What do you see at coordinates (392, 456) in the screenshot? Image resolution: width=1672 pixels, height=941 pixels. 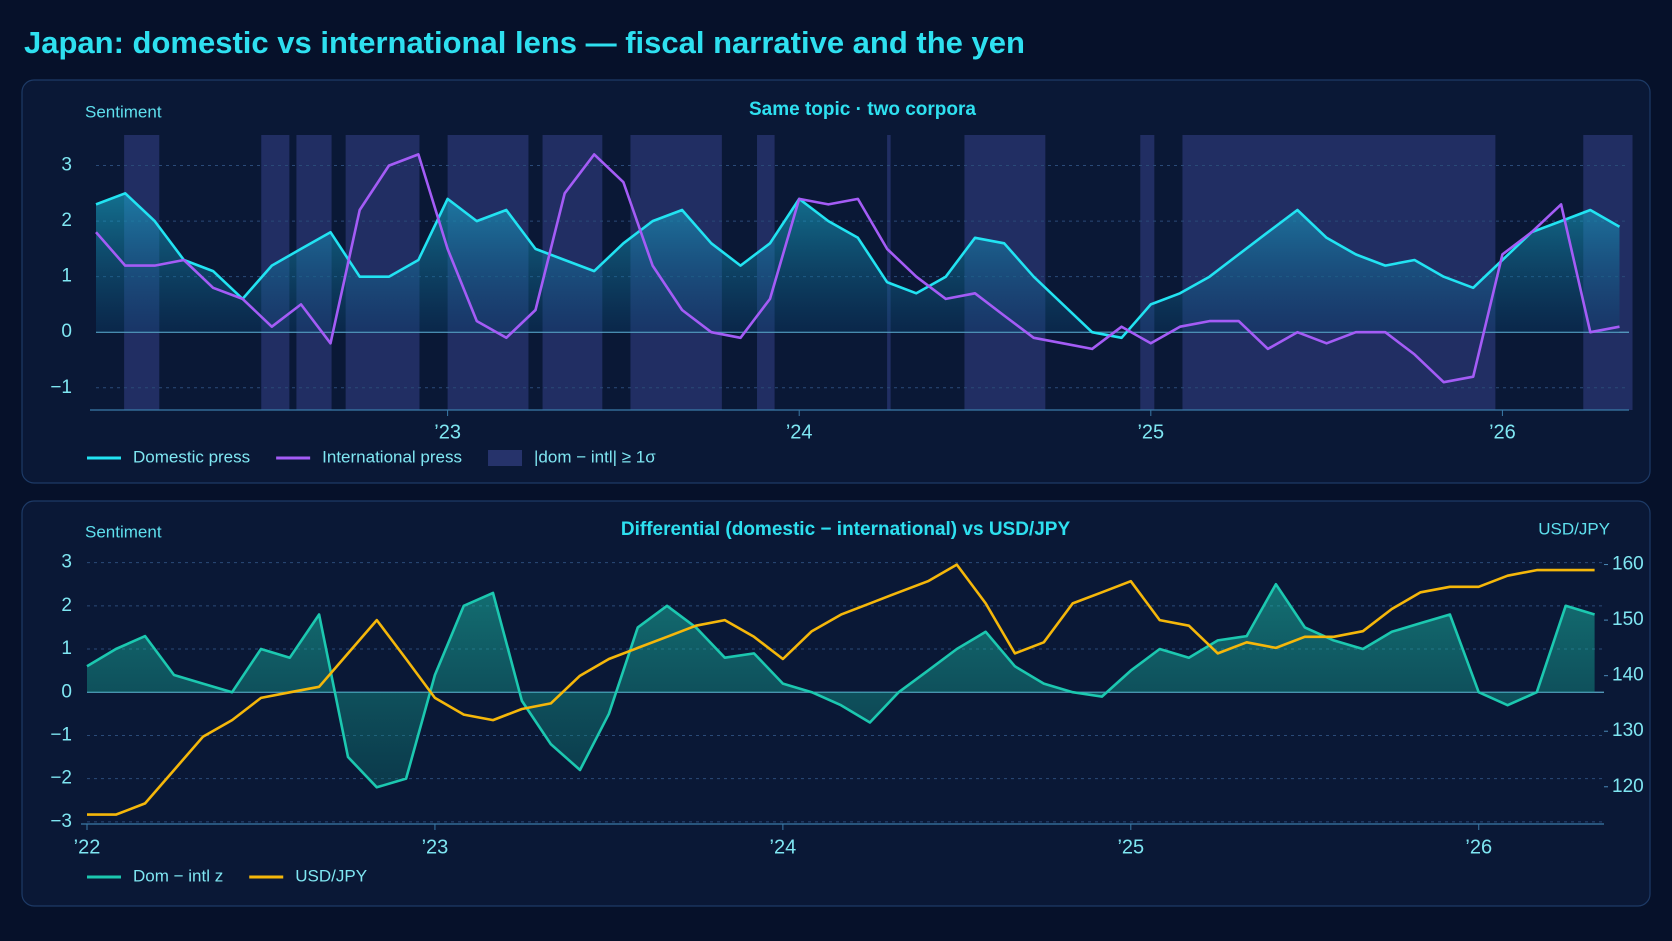 I see `legend-label: International press` at bounding box center [392, 456].